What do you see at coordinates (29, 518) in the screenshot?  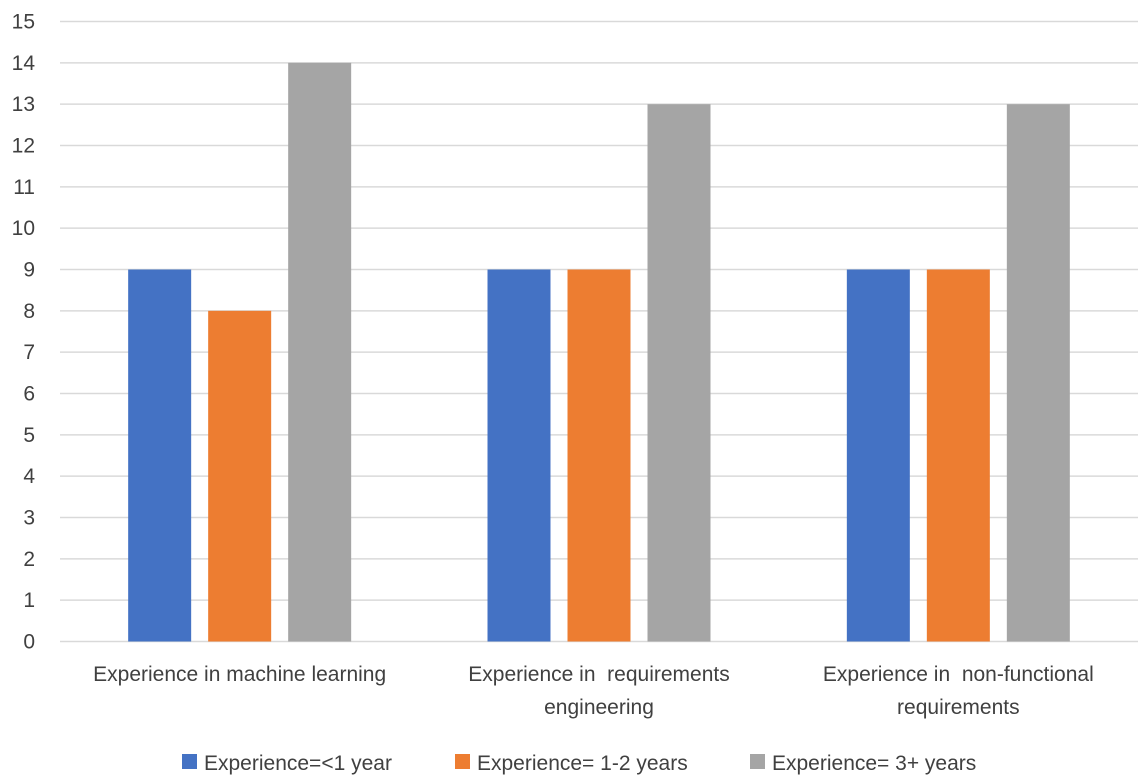 I see `y-tick-label: 3` at bounding box center [29, 518].